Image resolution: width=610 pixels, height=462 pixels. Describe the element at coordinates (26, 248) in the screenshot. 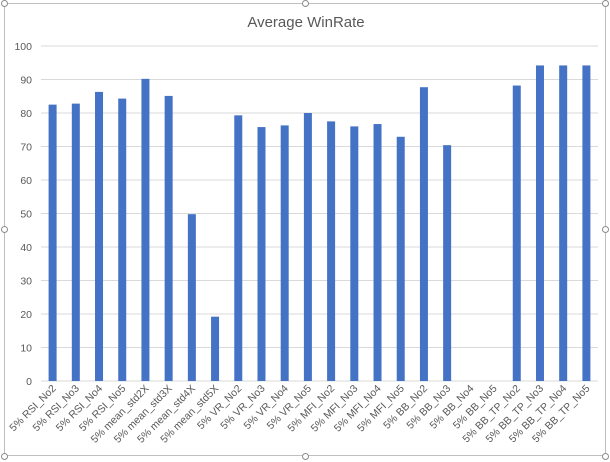

I see `y-tick-label: 40` at that location.